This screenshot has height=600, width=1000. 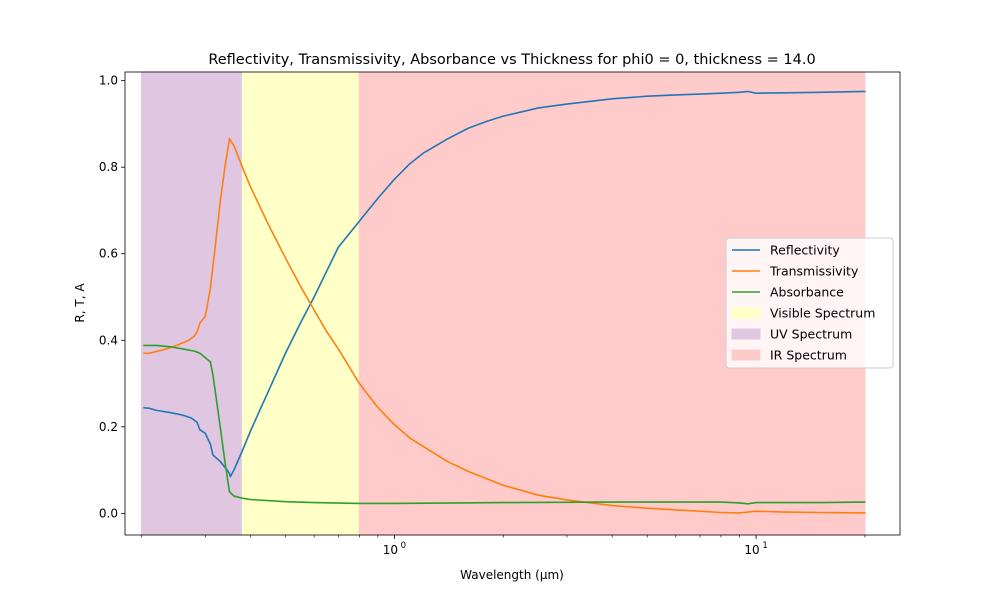 What do you see at coordinates (403, 546) in the screenshot?
I see `x-tick-exponent: 0` at bounding box center [403, 546].